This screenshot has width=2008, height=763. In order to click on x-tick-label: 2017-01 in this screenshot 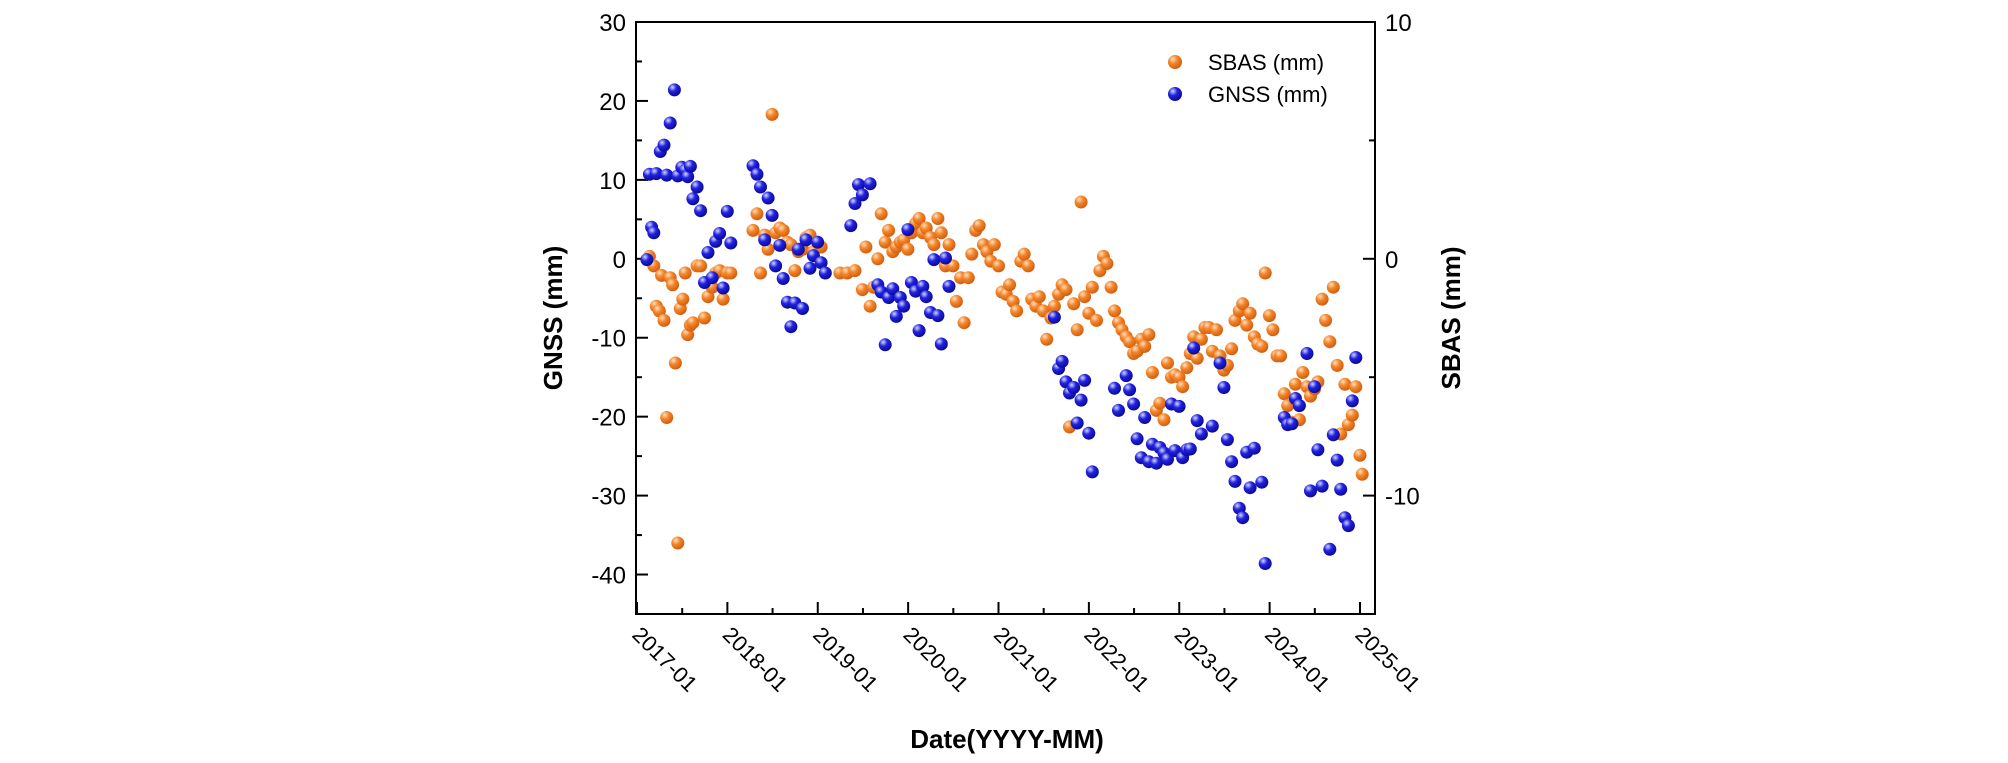, I will do `click(664, 659)`.